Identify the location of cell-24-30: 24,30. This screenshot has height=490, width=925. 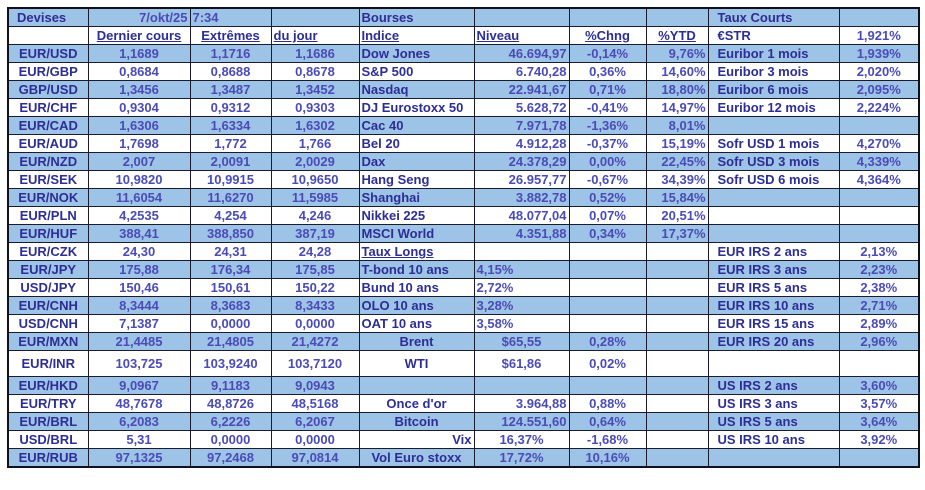
(139, 251).